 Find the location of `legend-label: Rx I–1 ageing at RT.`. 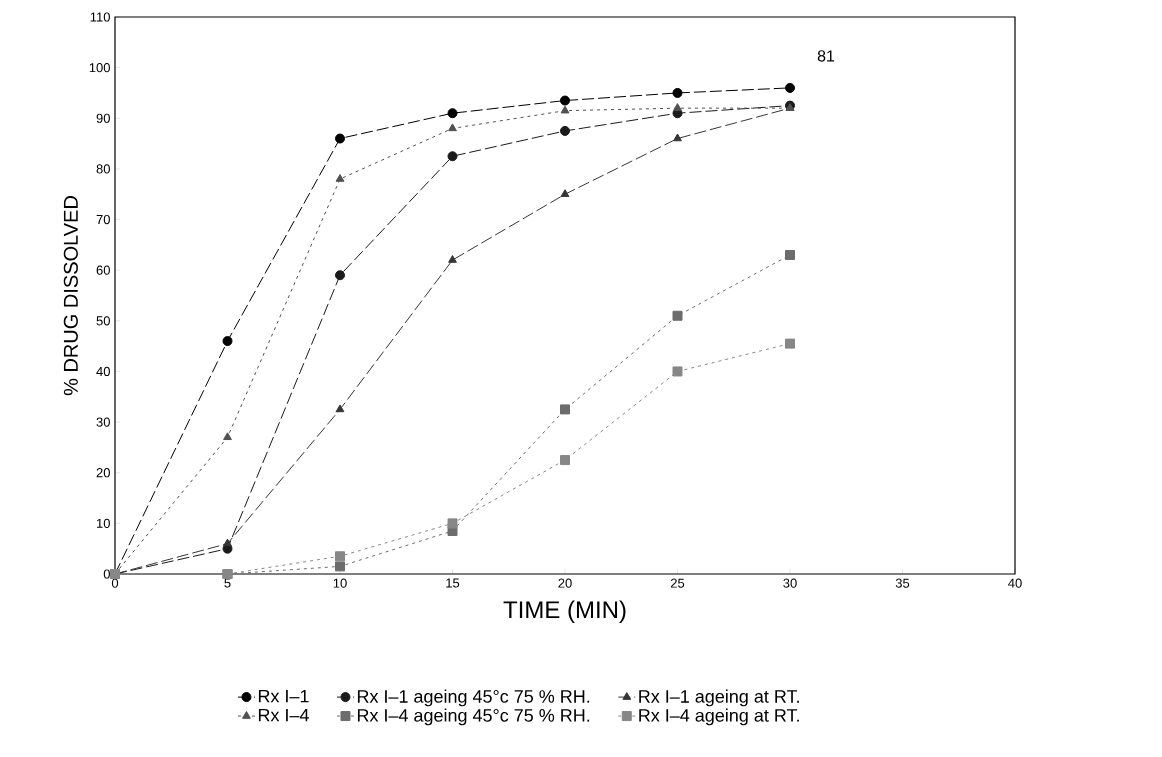

legend-label: Rx I–1 ageing at RT. is located at coordinates (719, 698).